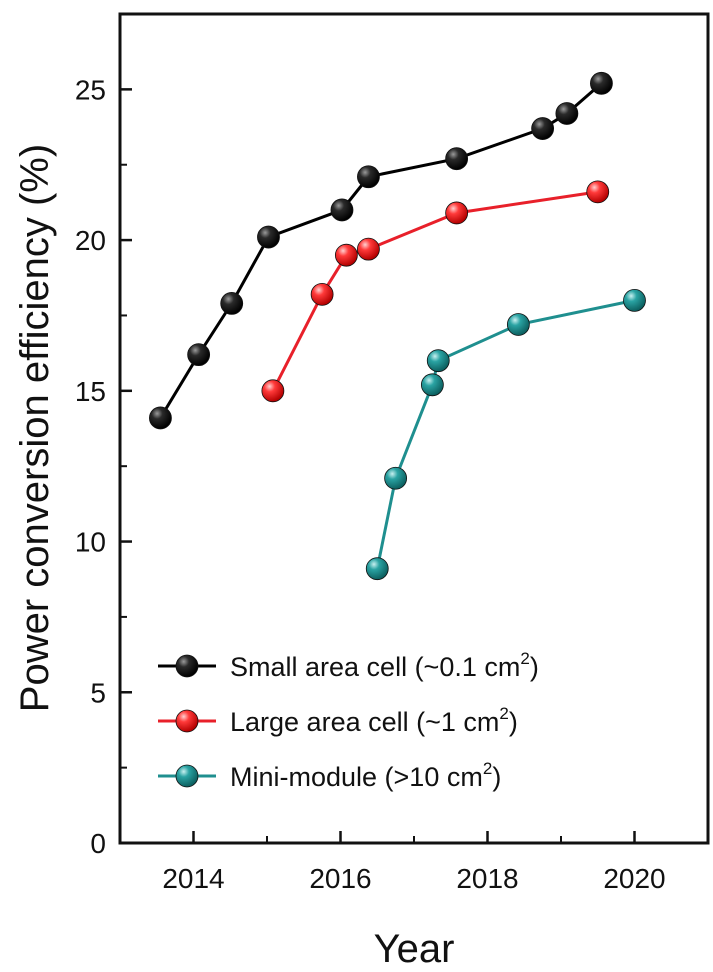  I want to click on legend-label-main: Mini-module (>10 cm, so click(356, 777).